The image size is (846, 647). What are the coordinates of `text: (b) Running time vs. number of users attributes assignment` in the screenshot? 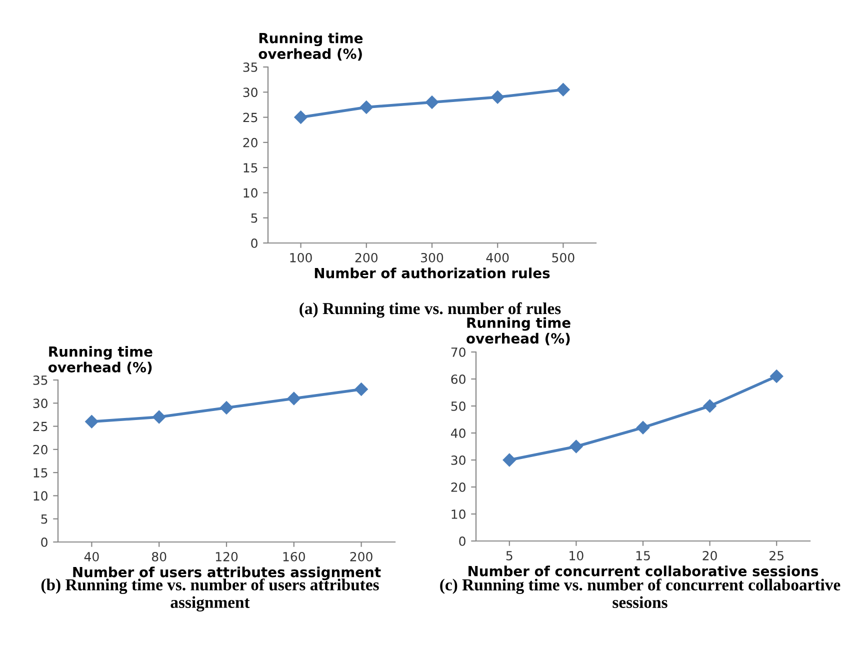 It's located at (210, 595).